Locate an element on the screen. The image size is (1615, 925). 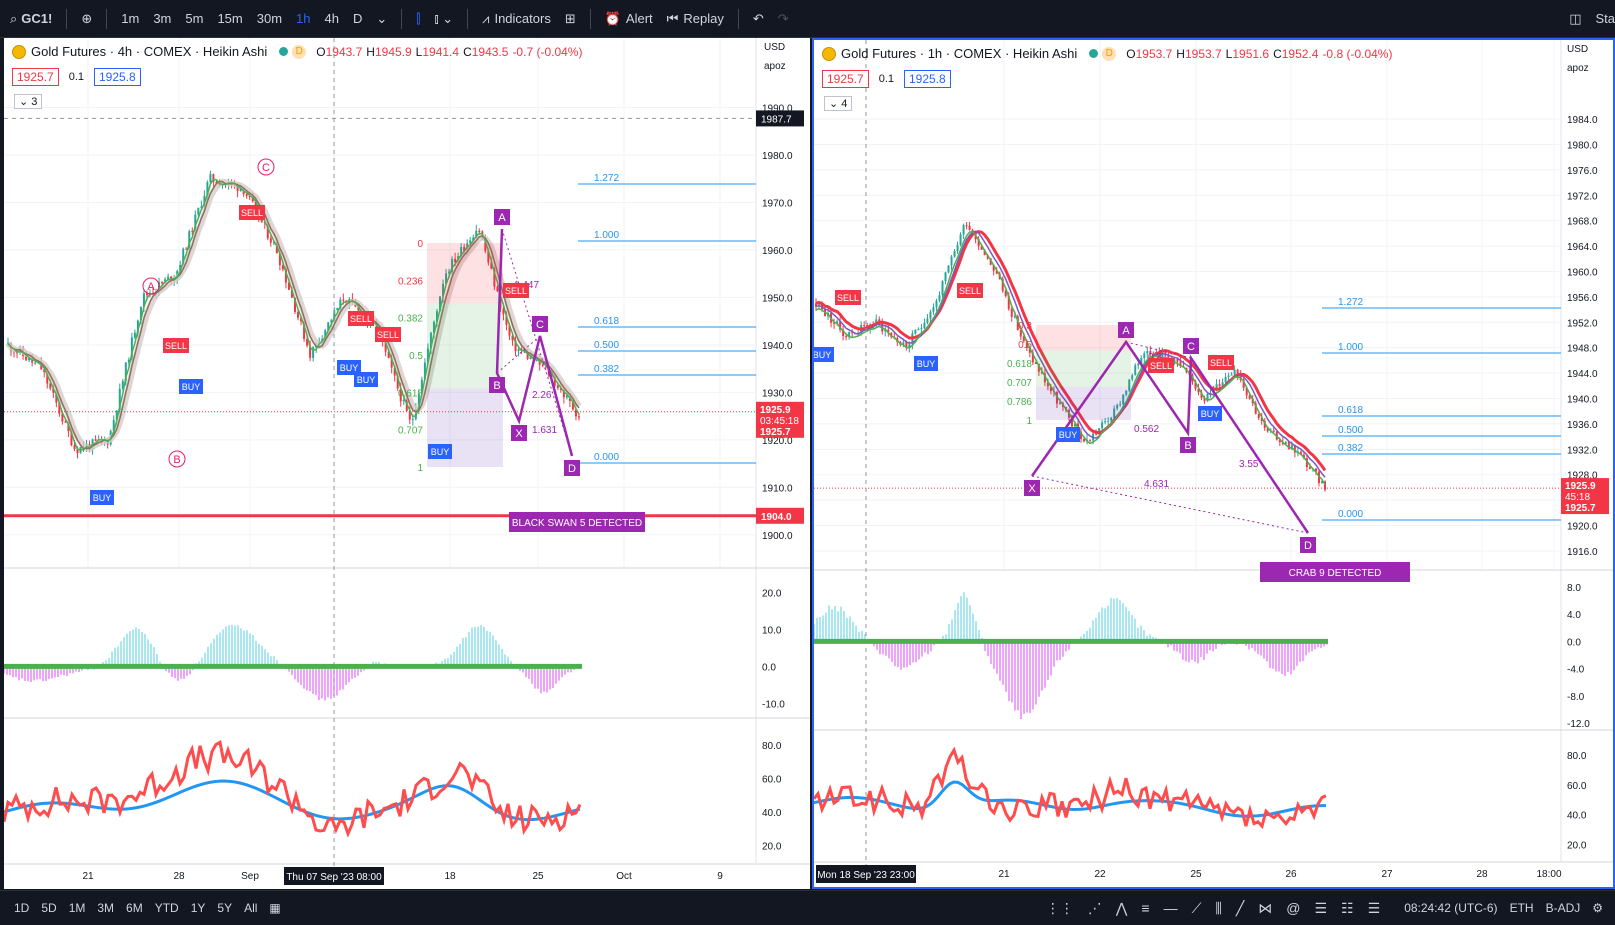
interval-15m: 15m is located at coordinates (230, 18).